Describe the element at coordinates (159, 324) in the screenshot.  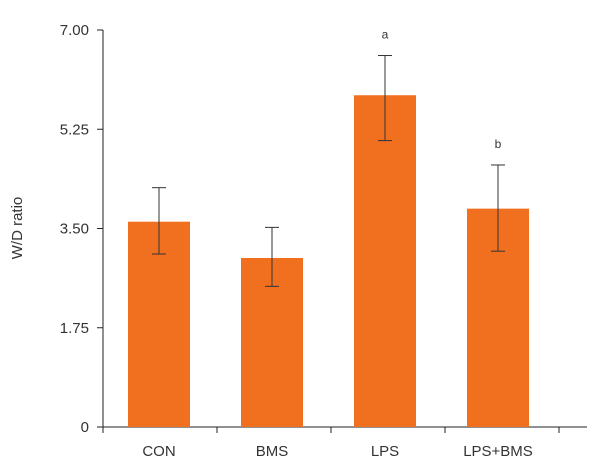
I see `bar-con` at that location.